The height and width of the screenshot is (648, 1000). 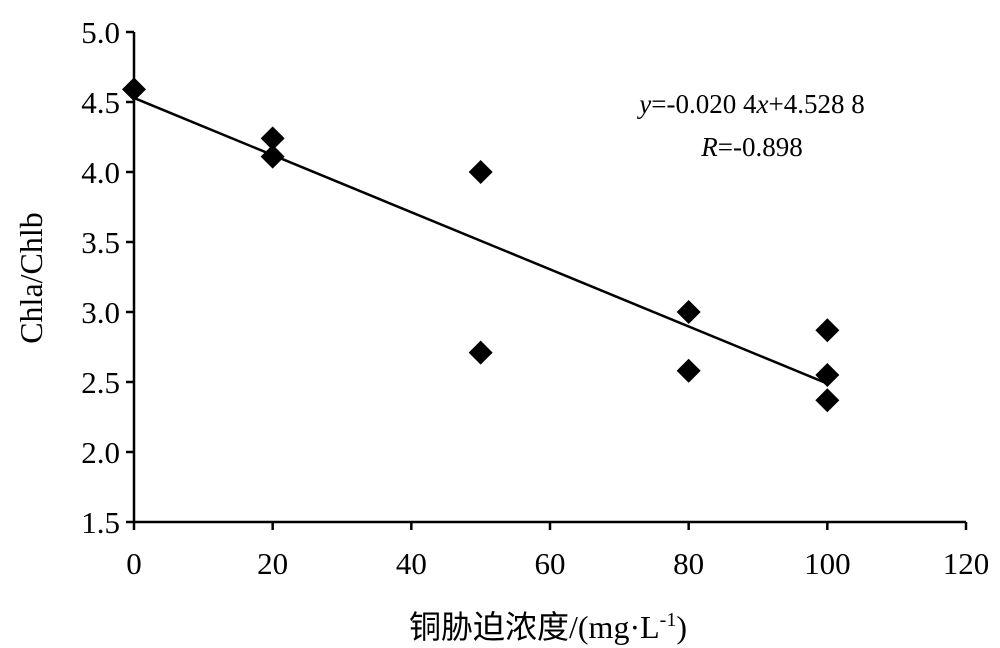 What do you see at coordinates (100, 32) in the screenshot?
I see `y-tick-label: 5.0` at bounding box center [100, 32].